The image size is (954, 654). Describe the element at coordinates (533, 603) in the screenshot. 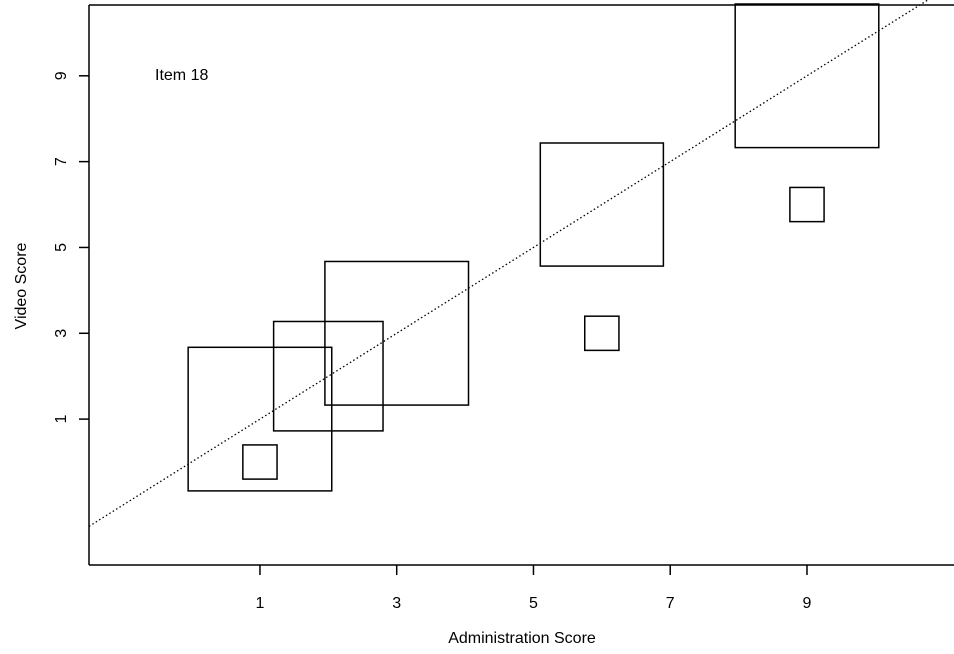

I see `x-tick-label: 5` at that location.